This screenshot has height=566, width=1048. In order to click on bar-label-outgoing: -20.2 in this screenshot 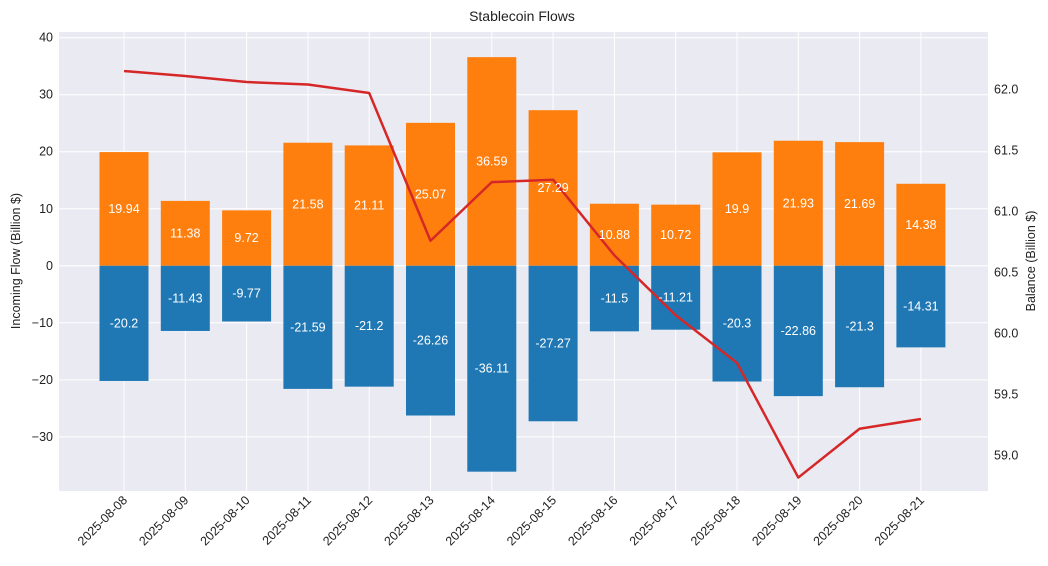, I will do `click(124, 323)`.